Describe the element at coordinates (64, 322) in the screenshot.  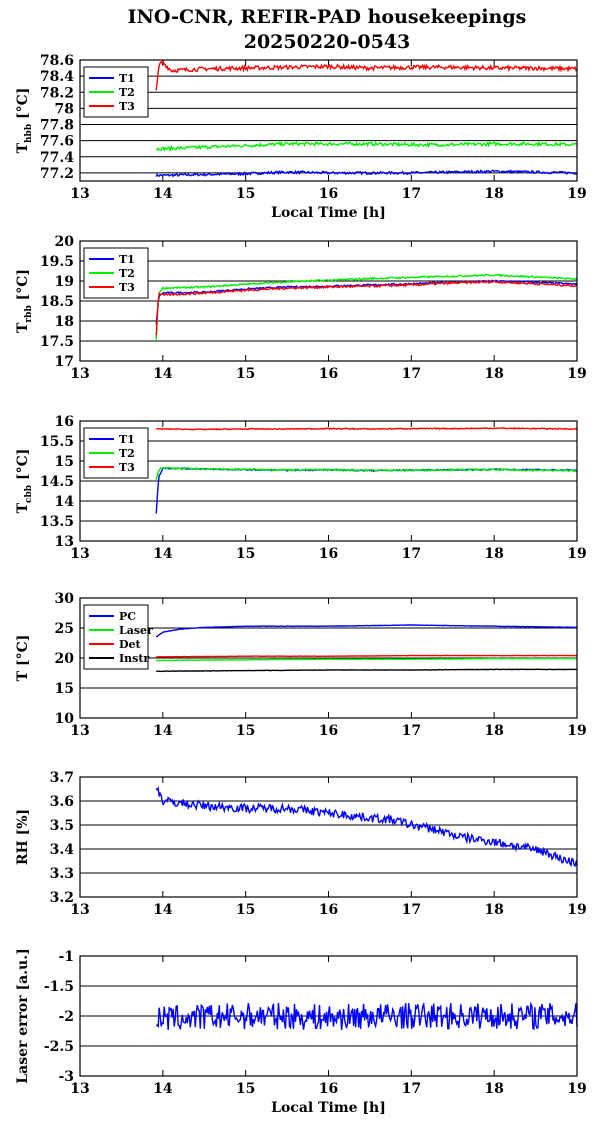
I see `y-tick-label: 18` at that location.